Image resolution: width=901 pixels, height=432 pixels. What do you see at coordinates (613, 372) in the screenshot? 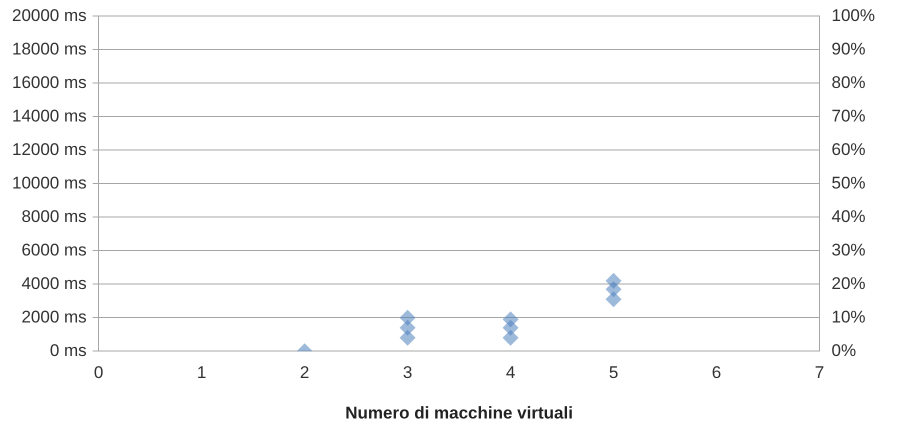
I see `x-tick-label: 5` at bounding box center [613, 372].